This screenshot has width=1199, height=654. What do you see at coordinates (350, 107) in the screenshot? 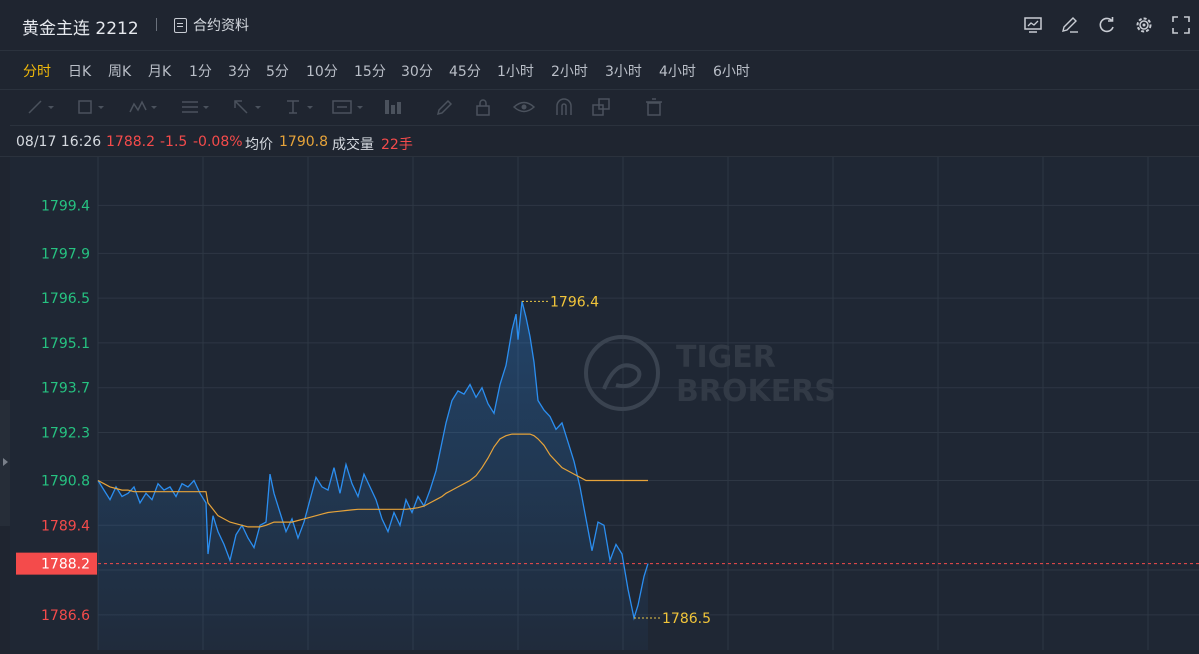
I see `label-tool-icon` at bounding box center [350, 107].